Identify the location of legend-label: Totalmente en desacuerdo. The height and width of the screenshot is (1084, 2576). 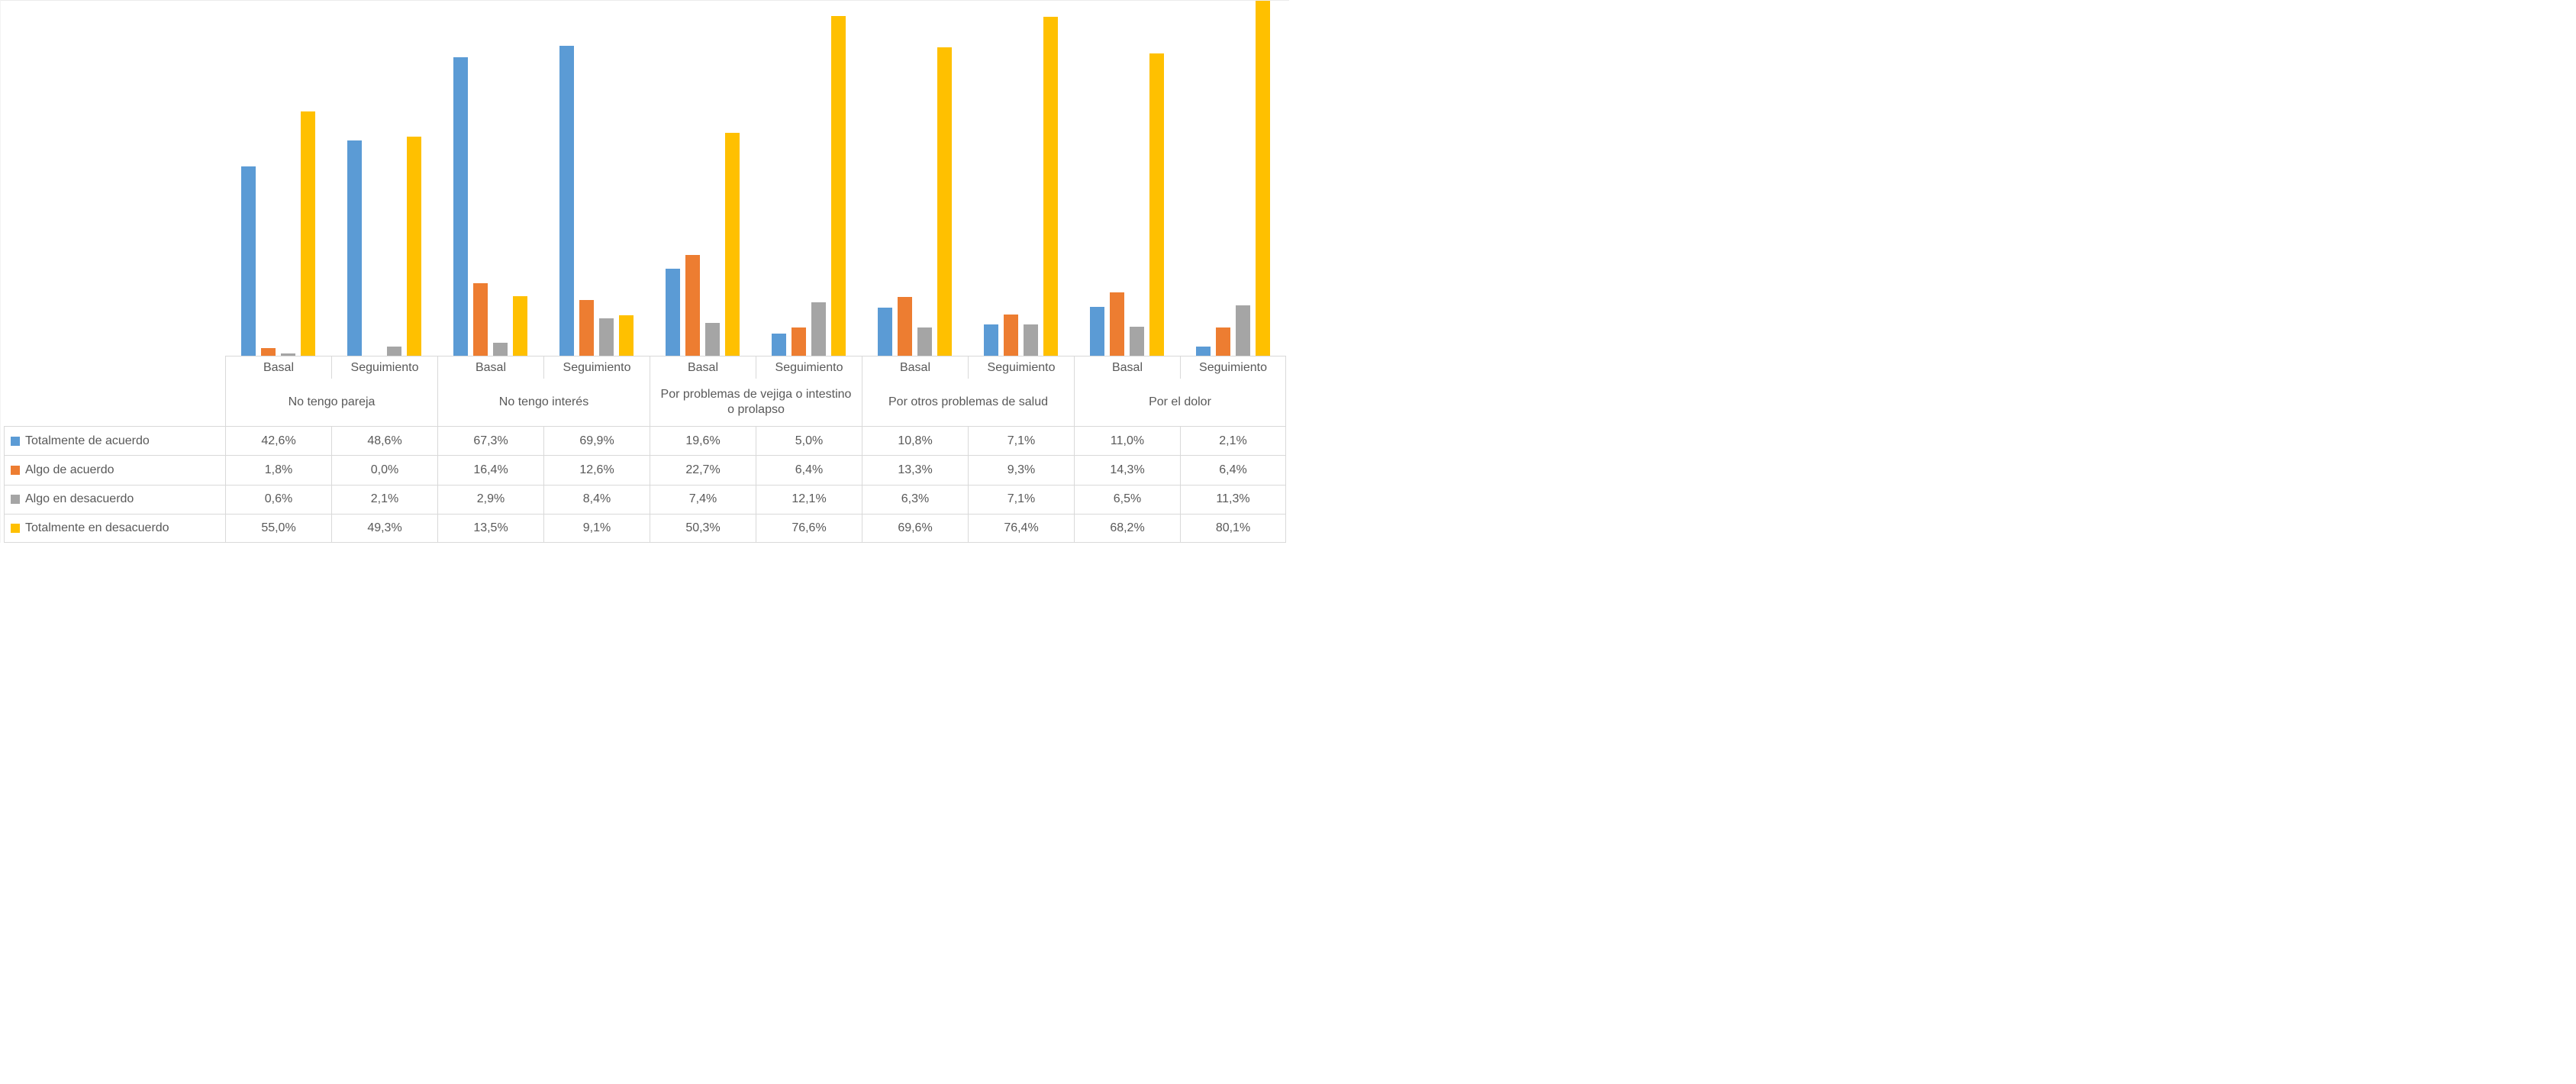
(97, 528).